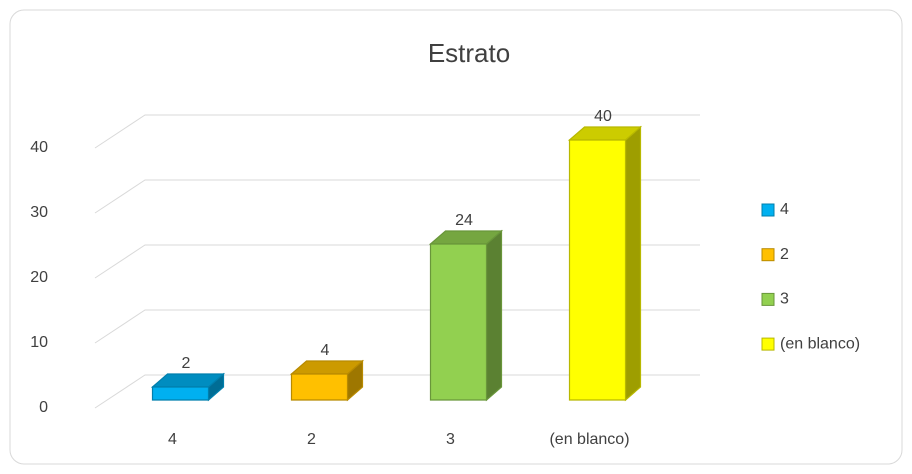 This screenshot has height=474, width=912. What do you see at coordinates (464, 220) in the screenshot?
I see `data-label: 24` at bounding box center [464, 220].